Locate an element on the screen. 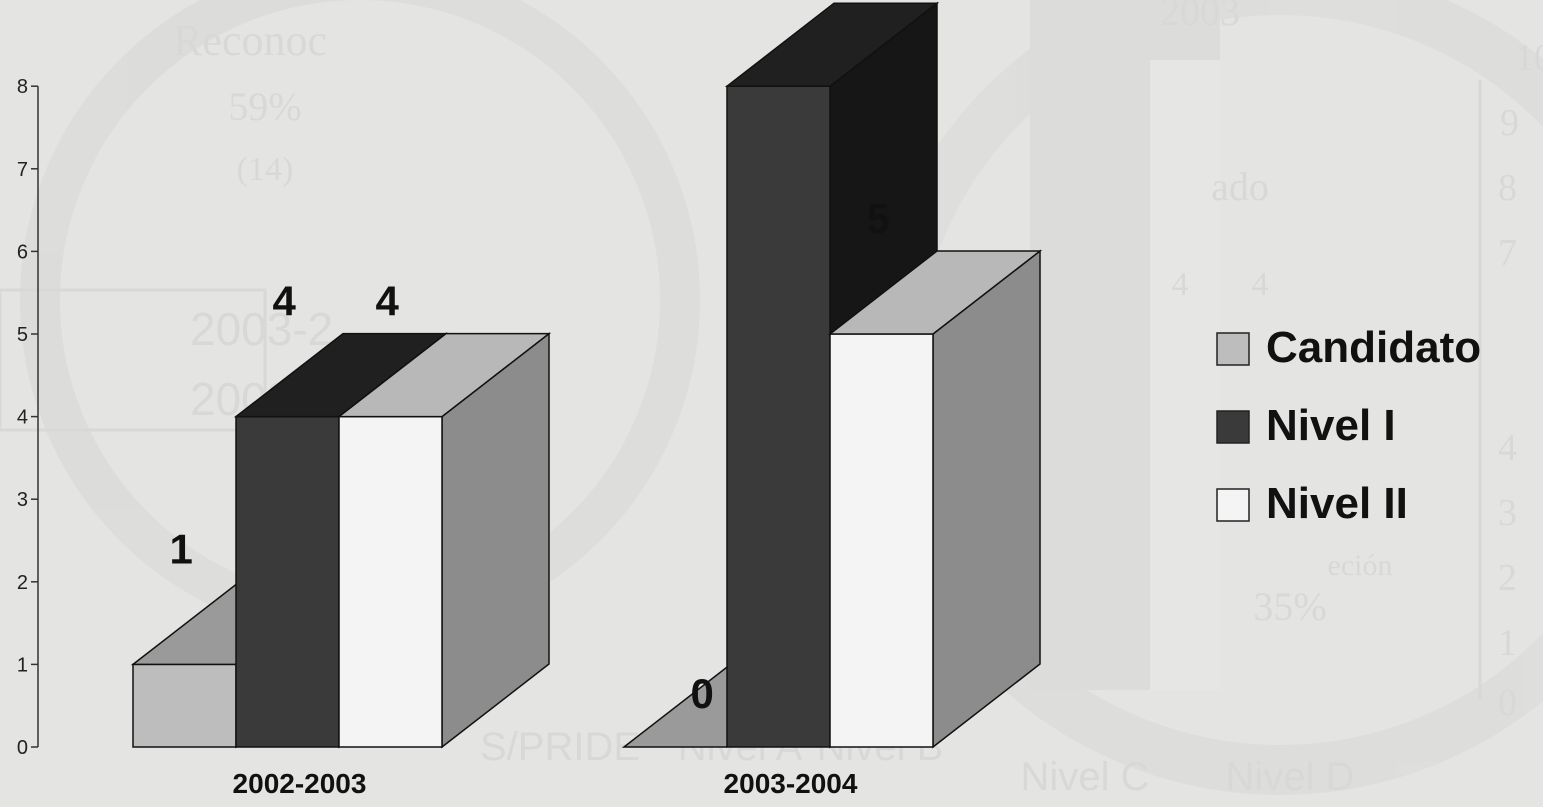 Image resolution: width=1543 pixels, height=807 pixels. y-tick-label: 7 is located at coordinates (22, 170).